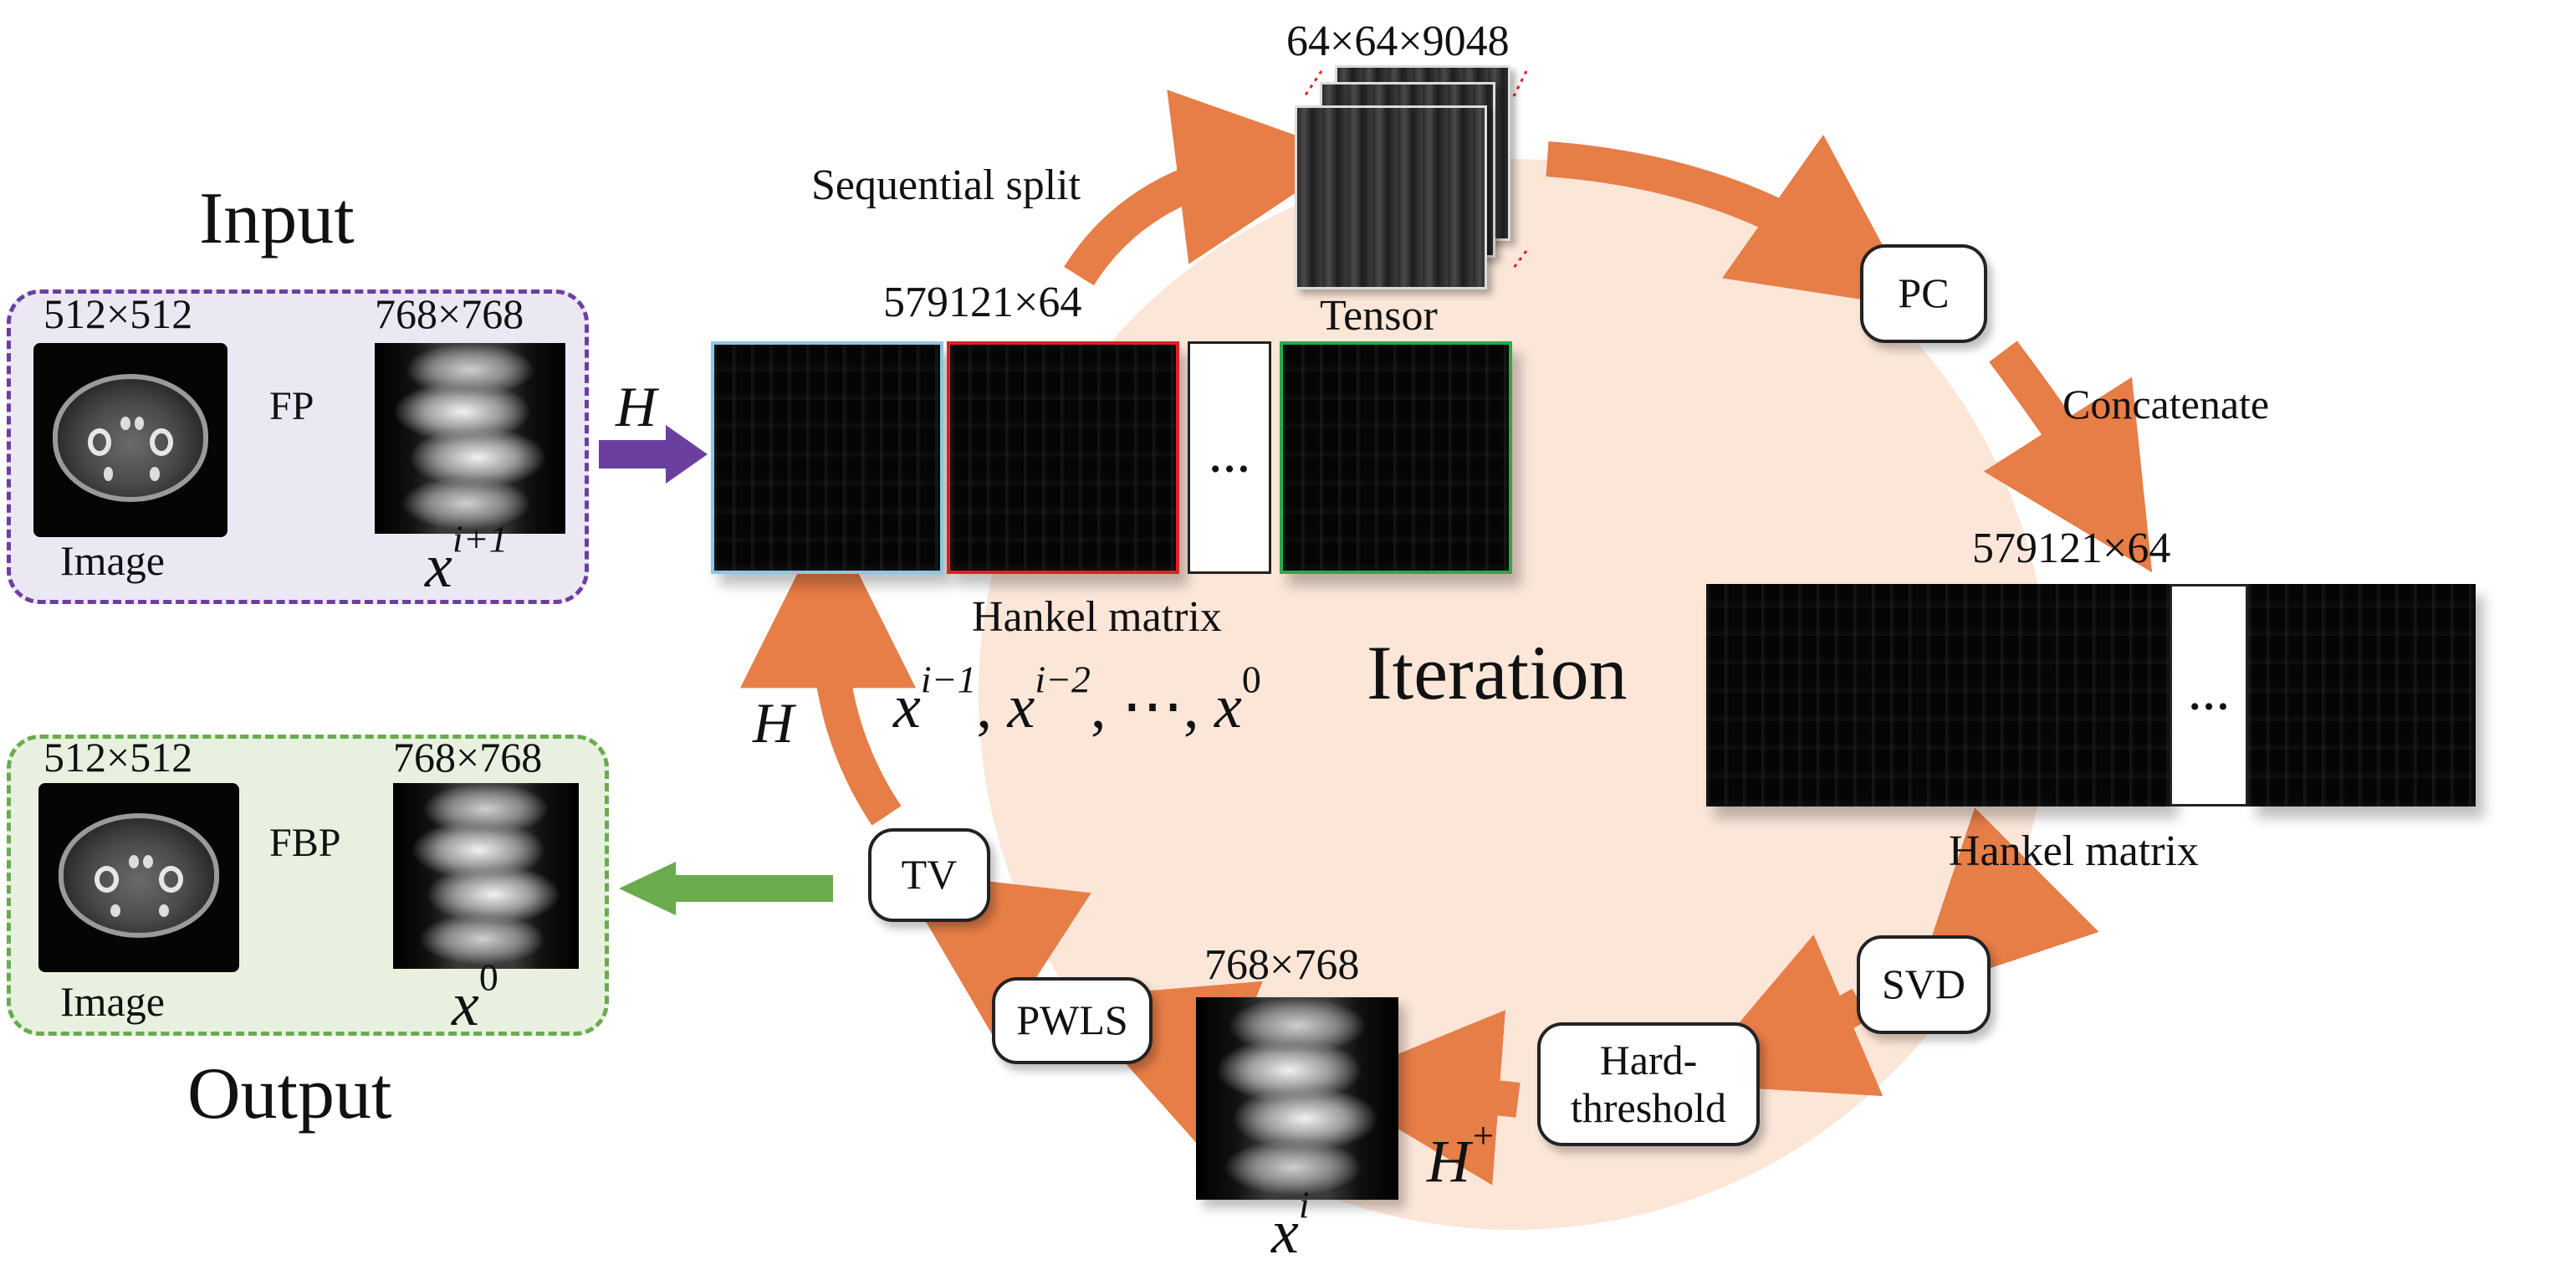 The height and width of the screenshot is (1270, 2576). Describe the element at coordinates (118, 313) in the screenshot. I see `input-image-size: 512×512` at that location.